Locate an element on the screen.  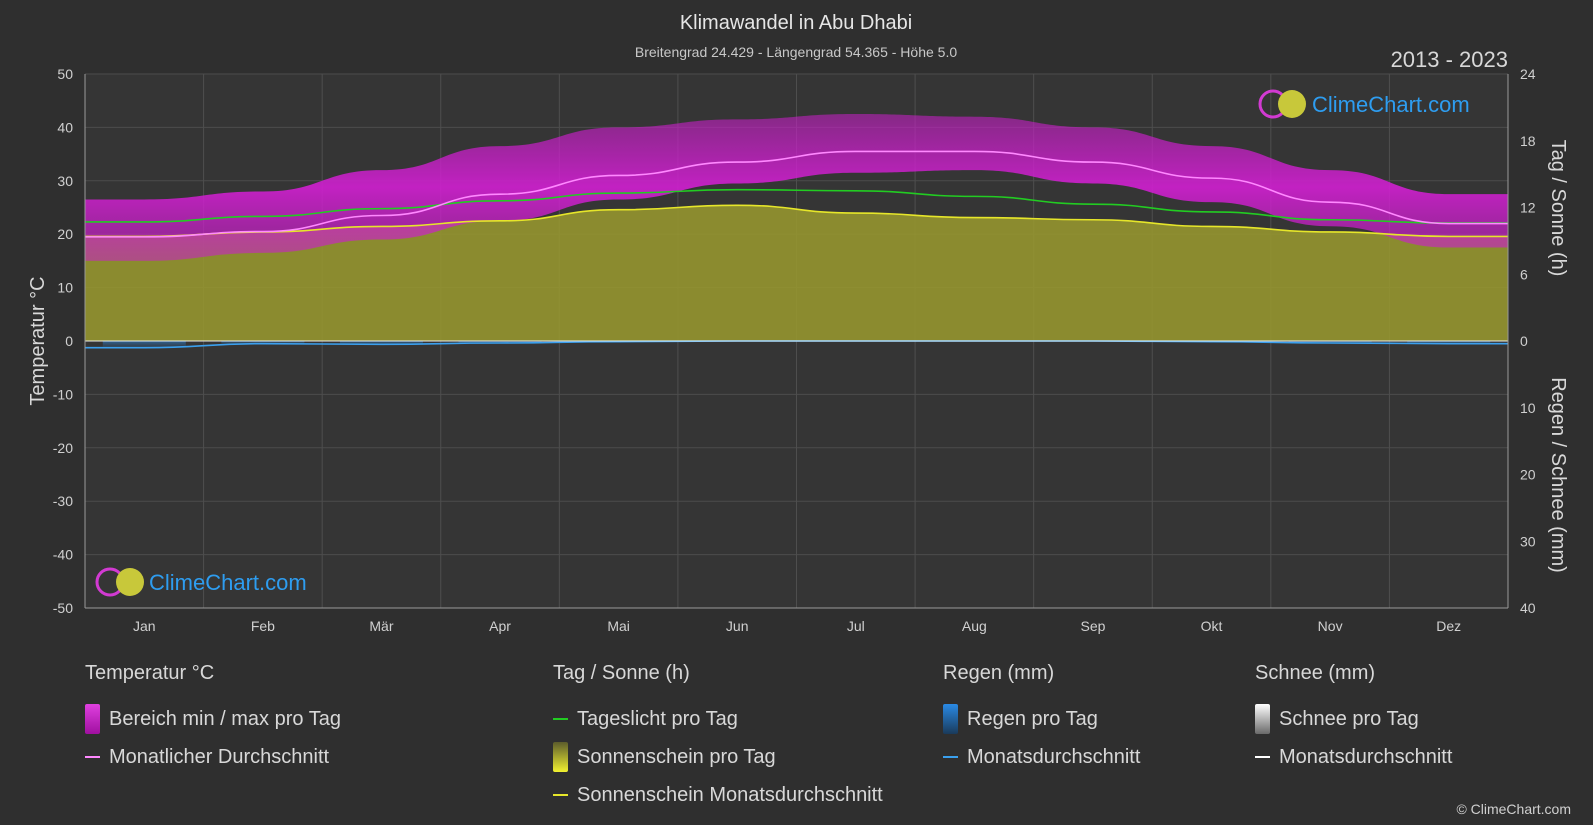
temperature-avg-line is located at coordinates (796, 194).